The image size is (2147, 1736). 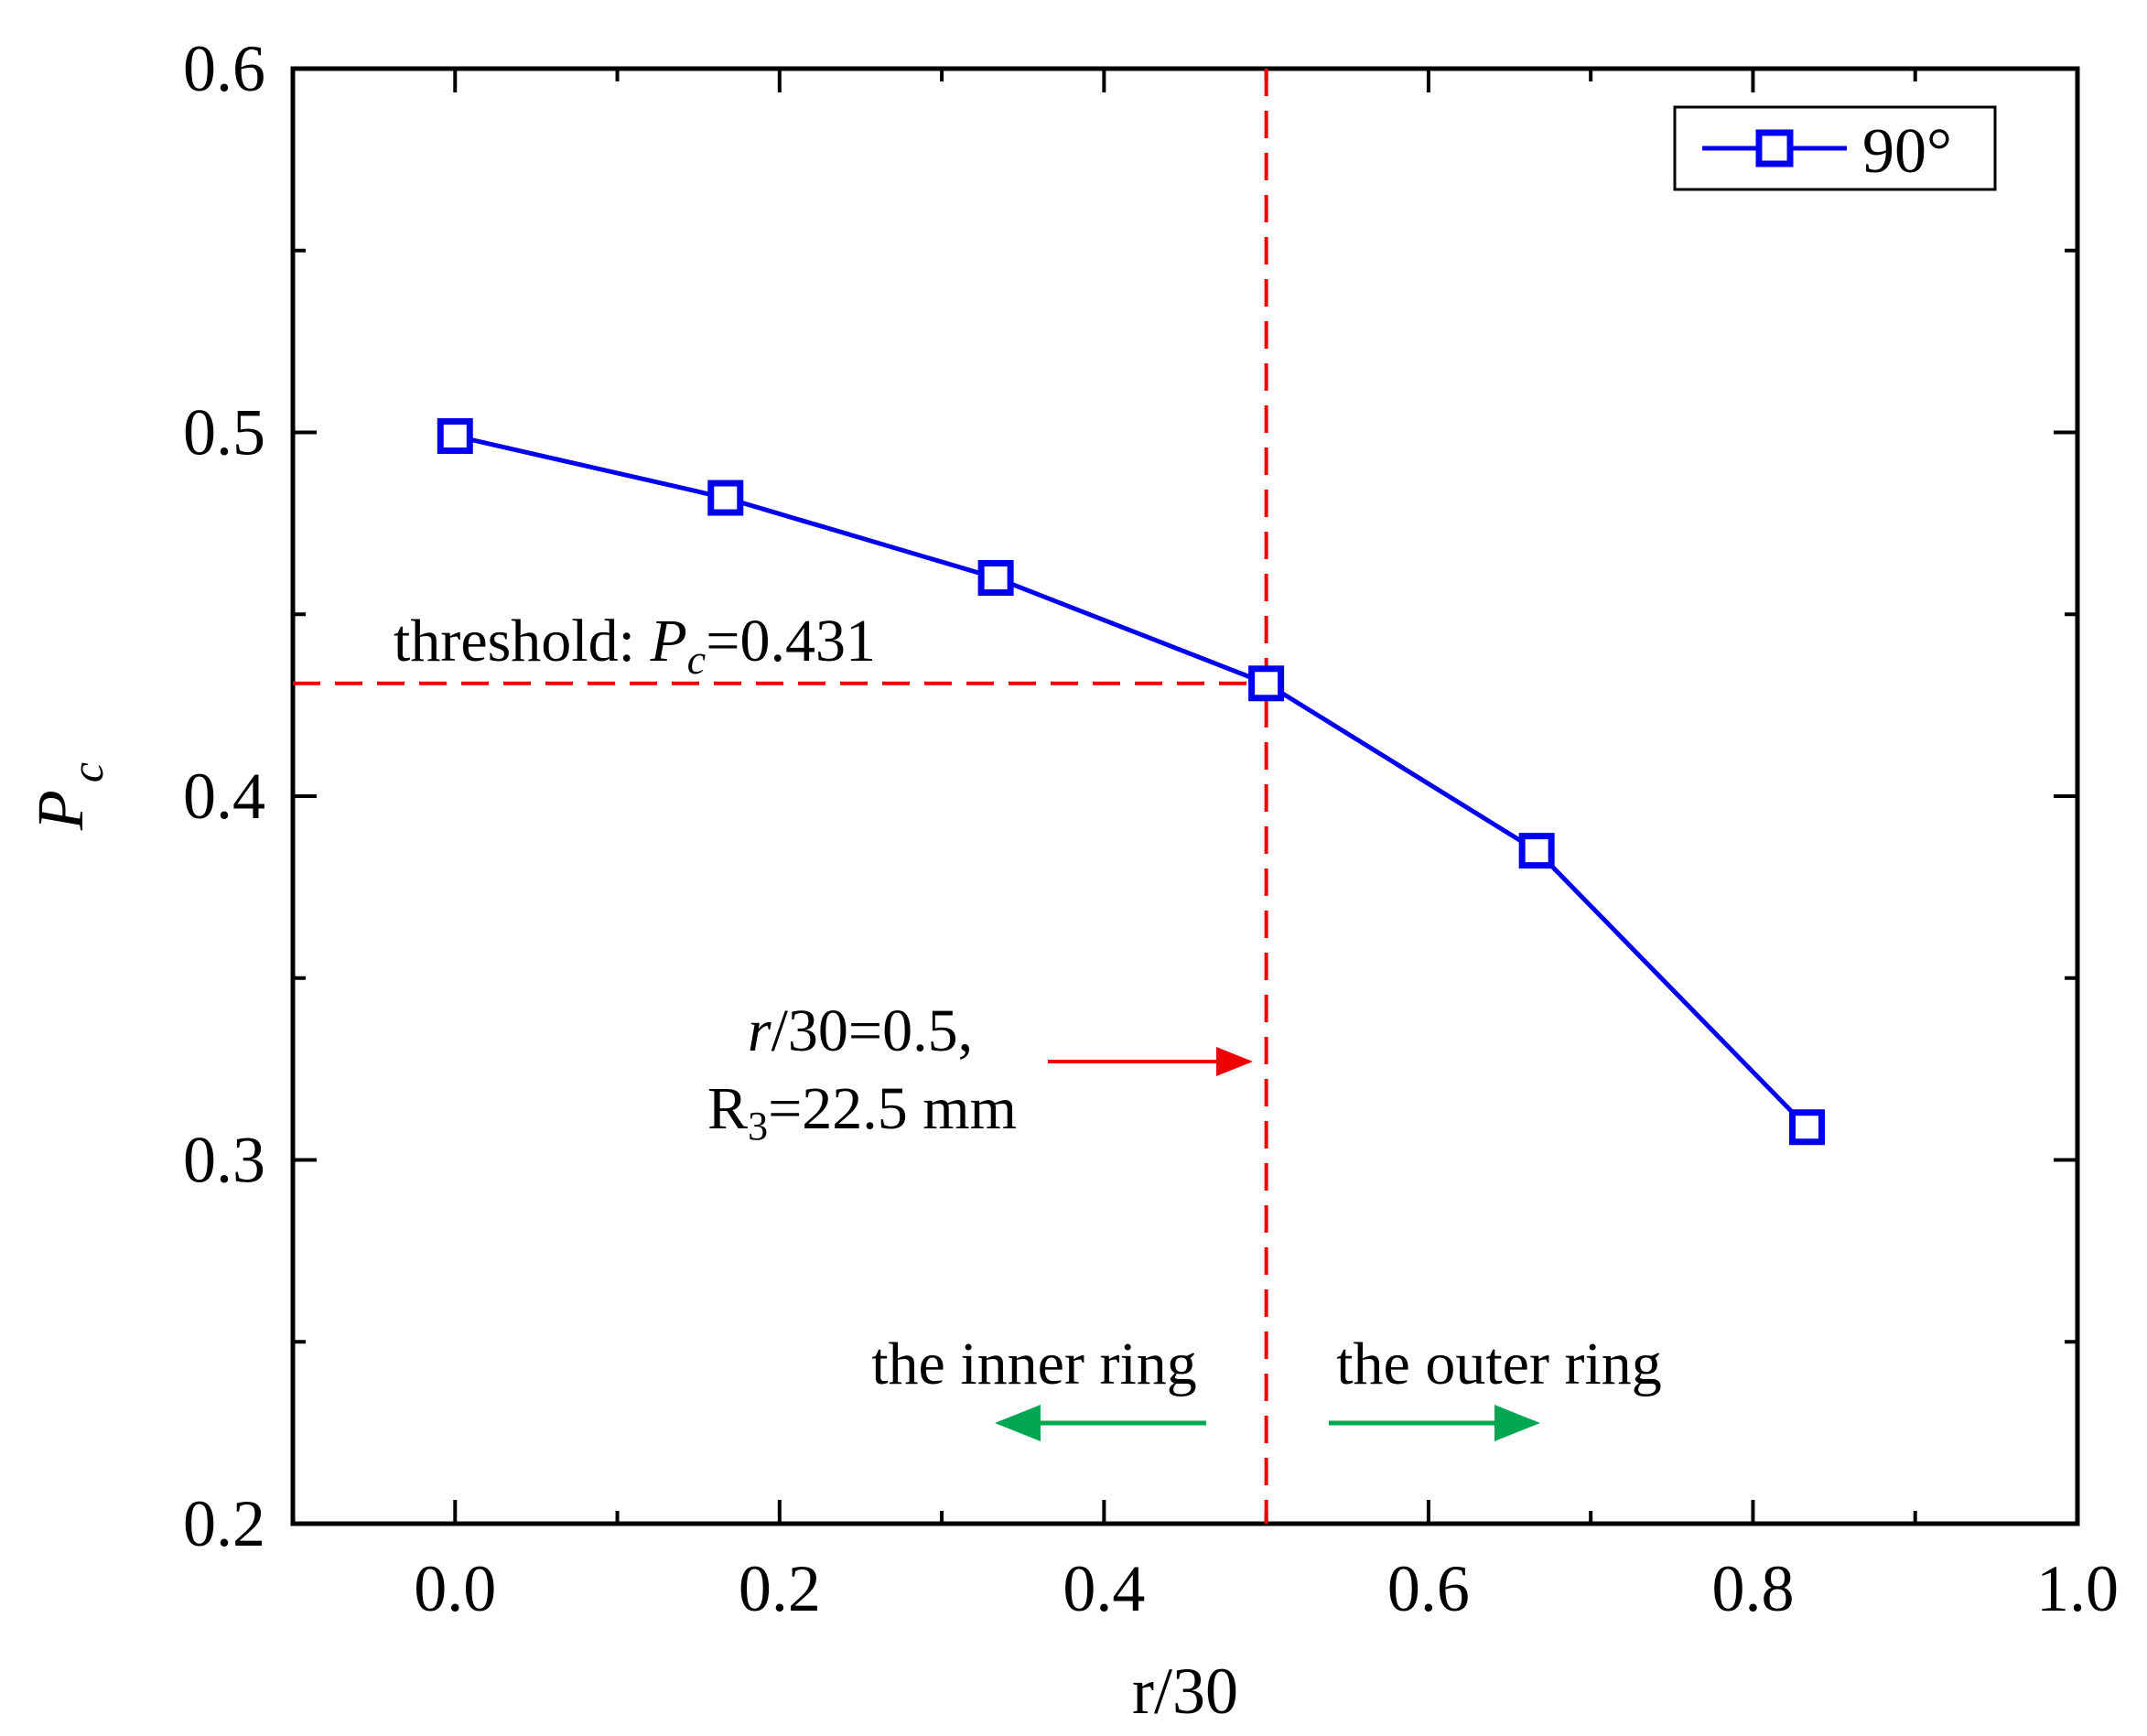 I want to click on y-axis-title: Pc, so click(x=69, y=797).